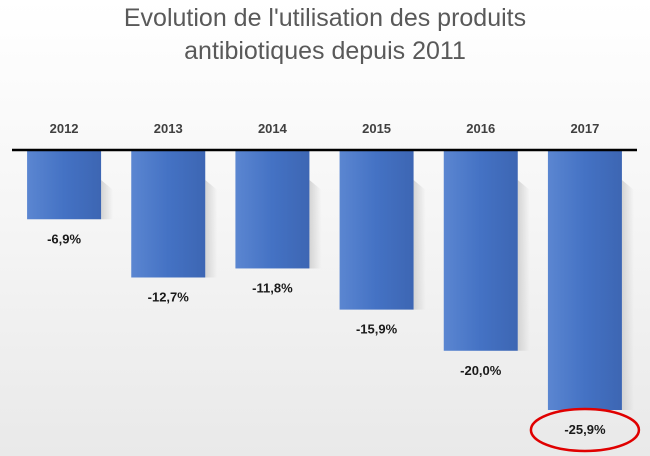 The height and width of the screenshot is (456, 650). I want to click on bar-2016, so click(480, 250).